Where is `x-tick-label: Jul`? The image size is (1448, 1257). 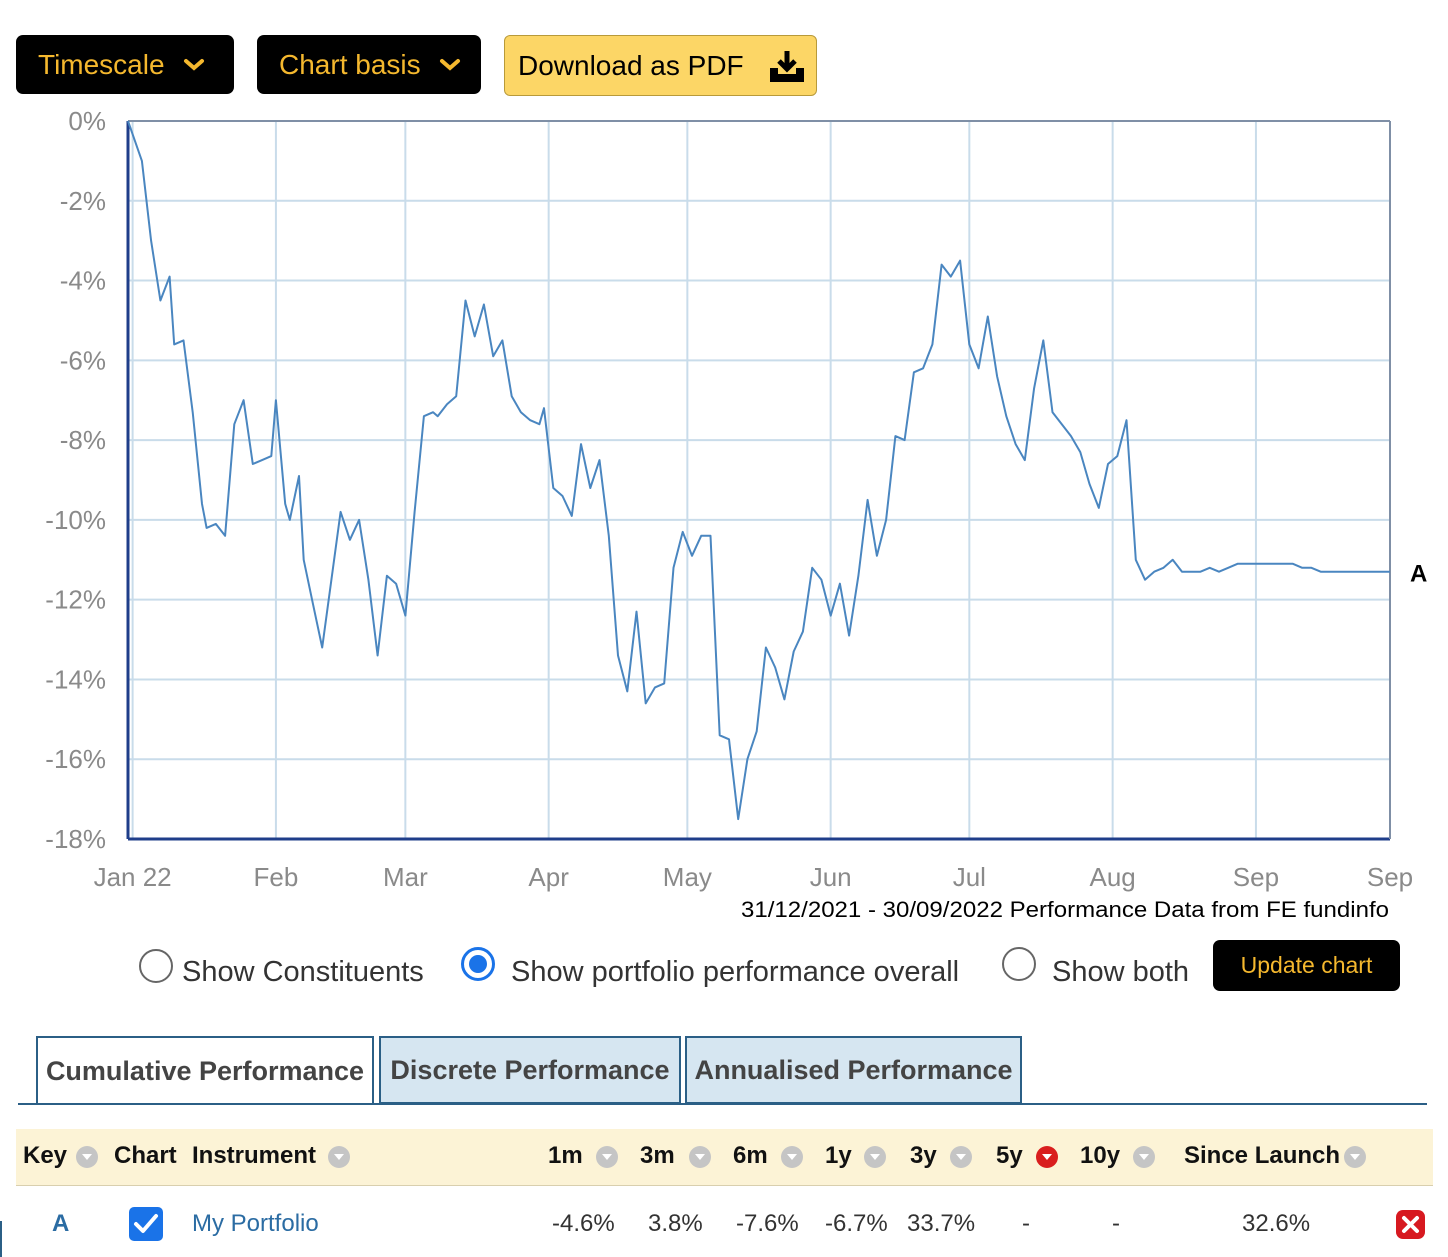
x-tick-label: Jul is located at coordinates (969, 877).